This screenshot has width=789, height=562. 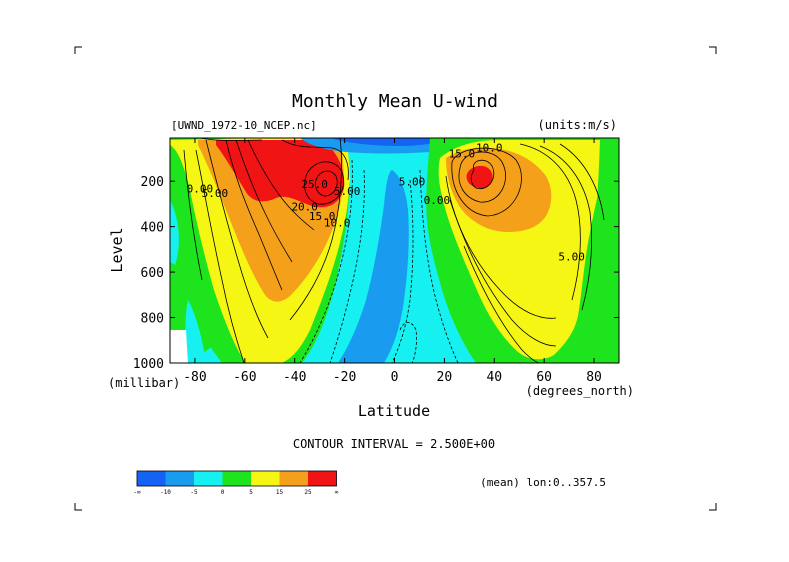 I want to click on dataset-label: [UWND_1972-10_NCEP.nc], so click(x=244, y=125).